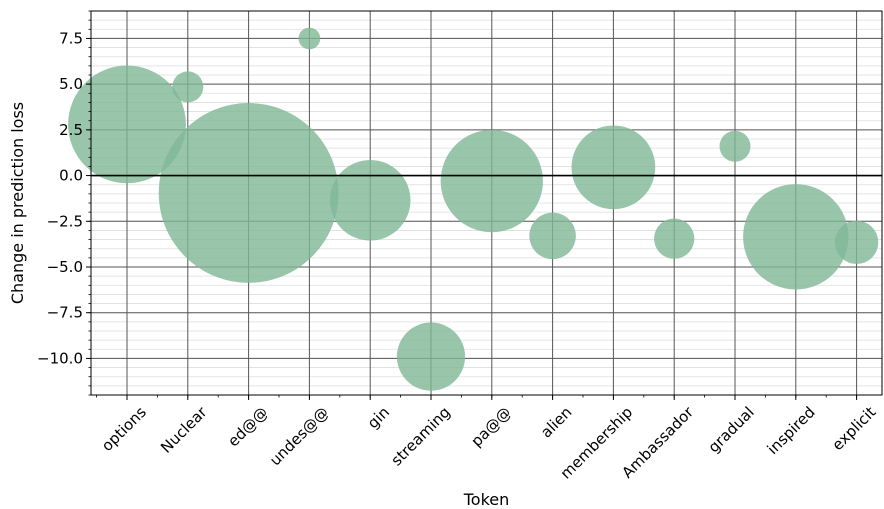  What do you see at coordinates (735, 146) in the screenshot?
I see `bubble-gradual` at bounding box center [735, 146].